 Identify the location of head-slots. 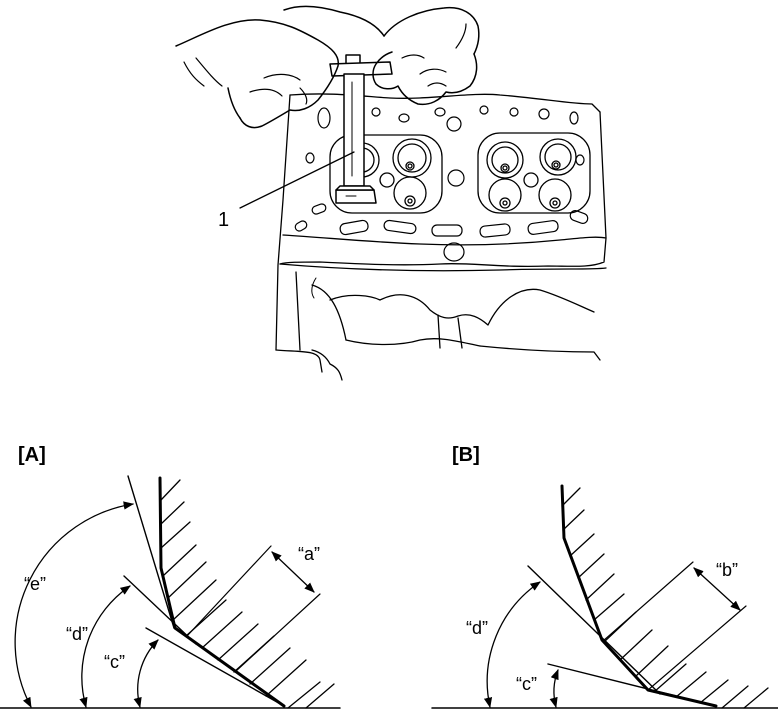
(441, 183).